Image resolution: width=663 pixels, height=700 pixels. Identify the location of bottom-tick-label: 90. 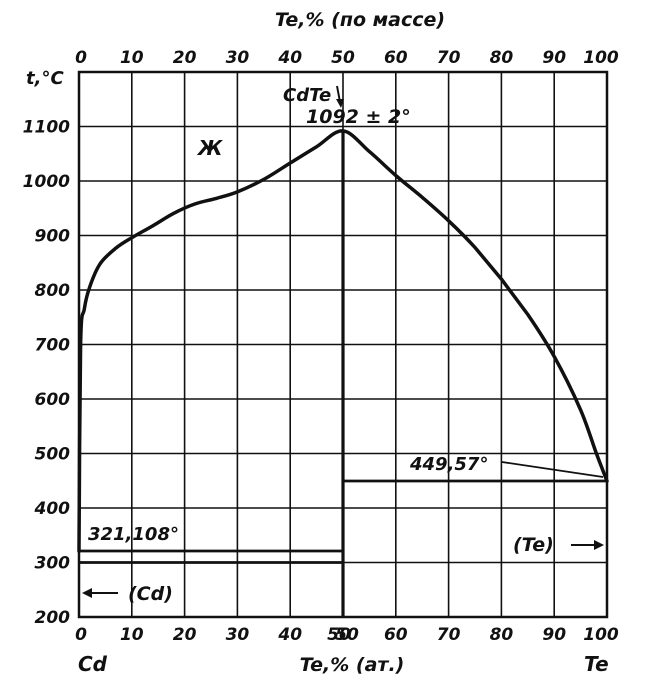
(554, 635).